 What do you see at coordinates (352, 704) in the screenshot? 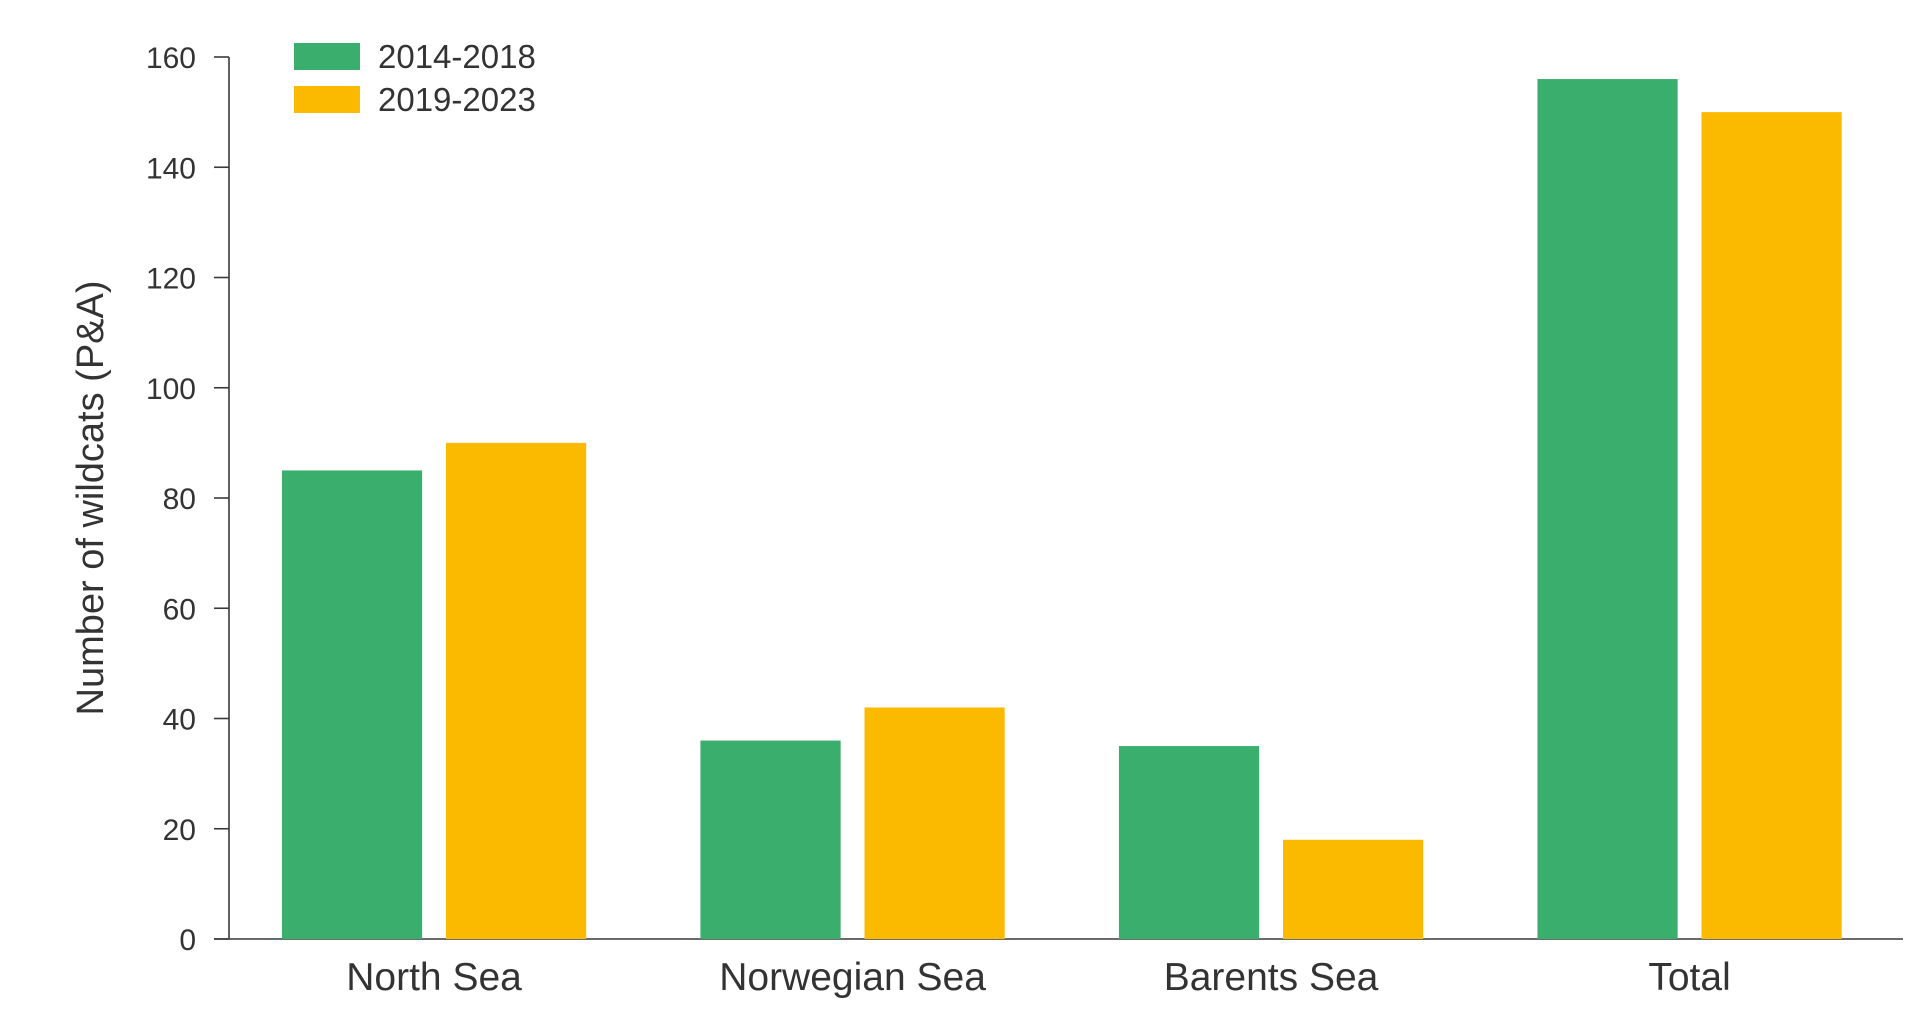
I see `bar-north-sea-2014-2018` at bounding box center [352, 704].